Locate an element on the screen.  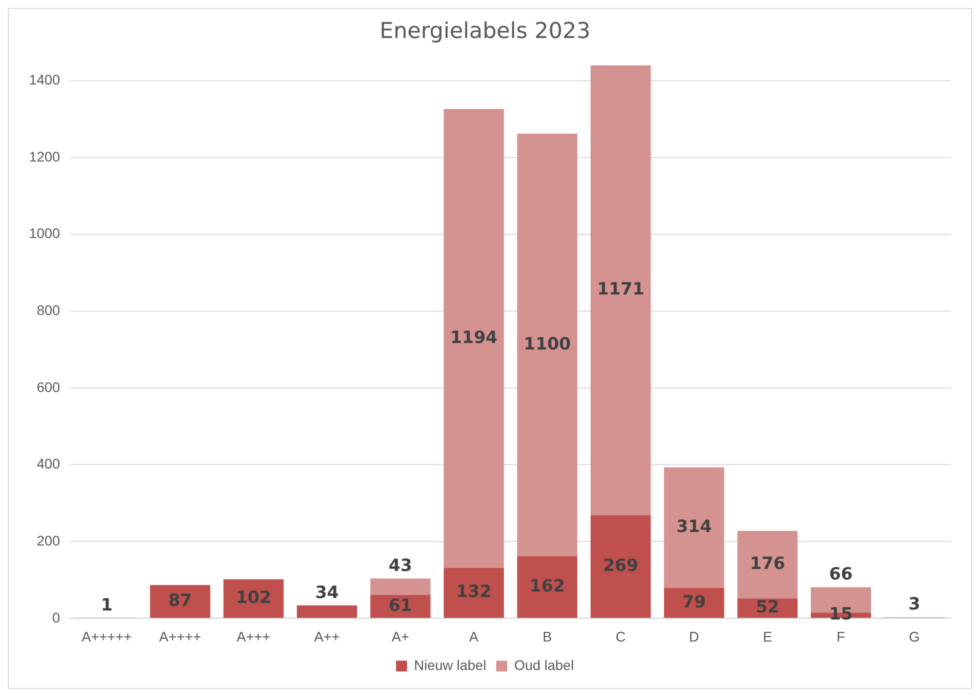
data-label: 61 is located at coordinates (400, 604).